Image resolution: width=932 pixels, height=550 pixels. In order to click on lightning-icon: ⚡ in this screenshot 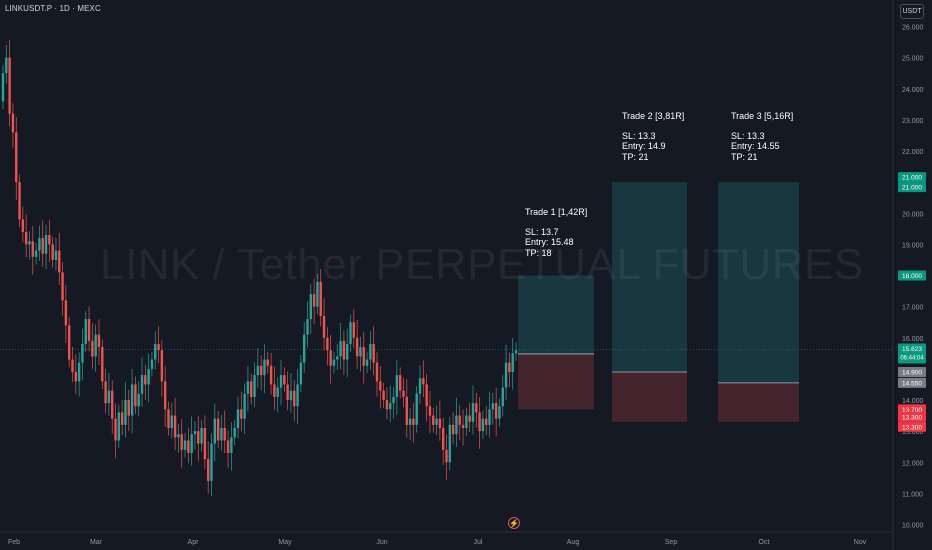, I will do `click(514, 523)`.